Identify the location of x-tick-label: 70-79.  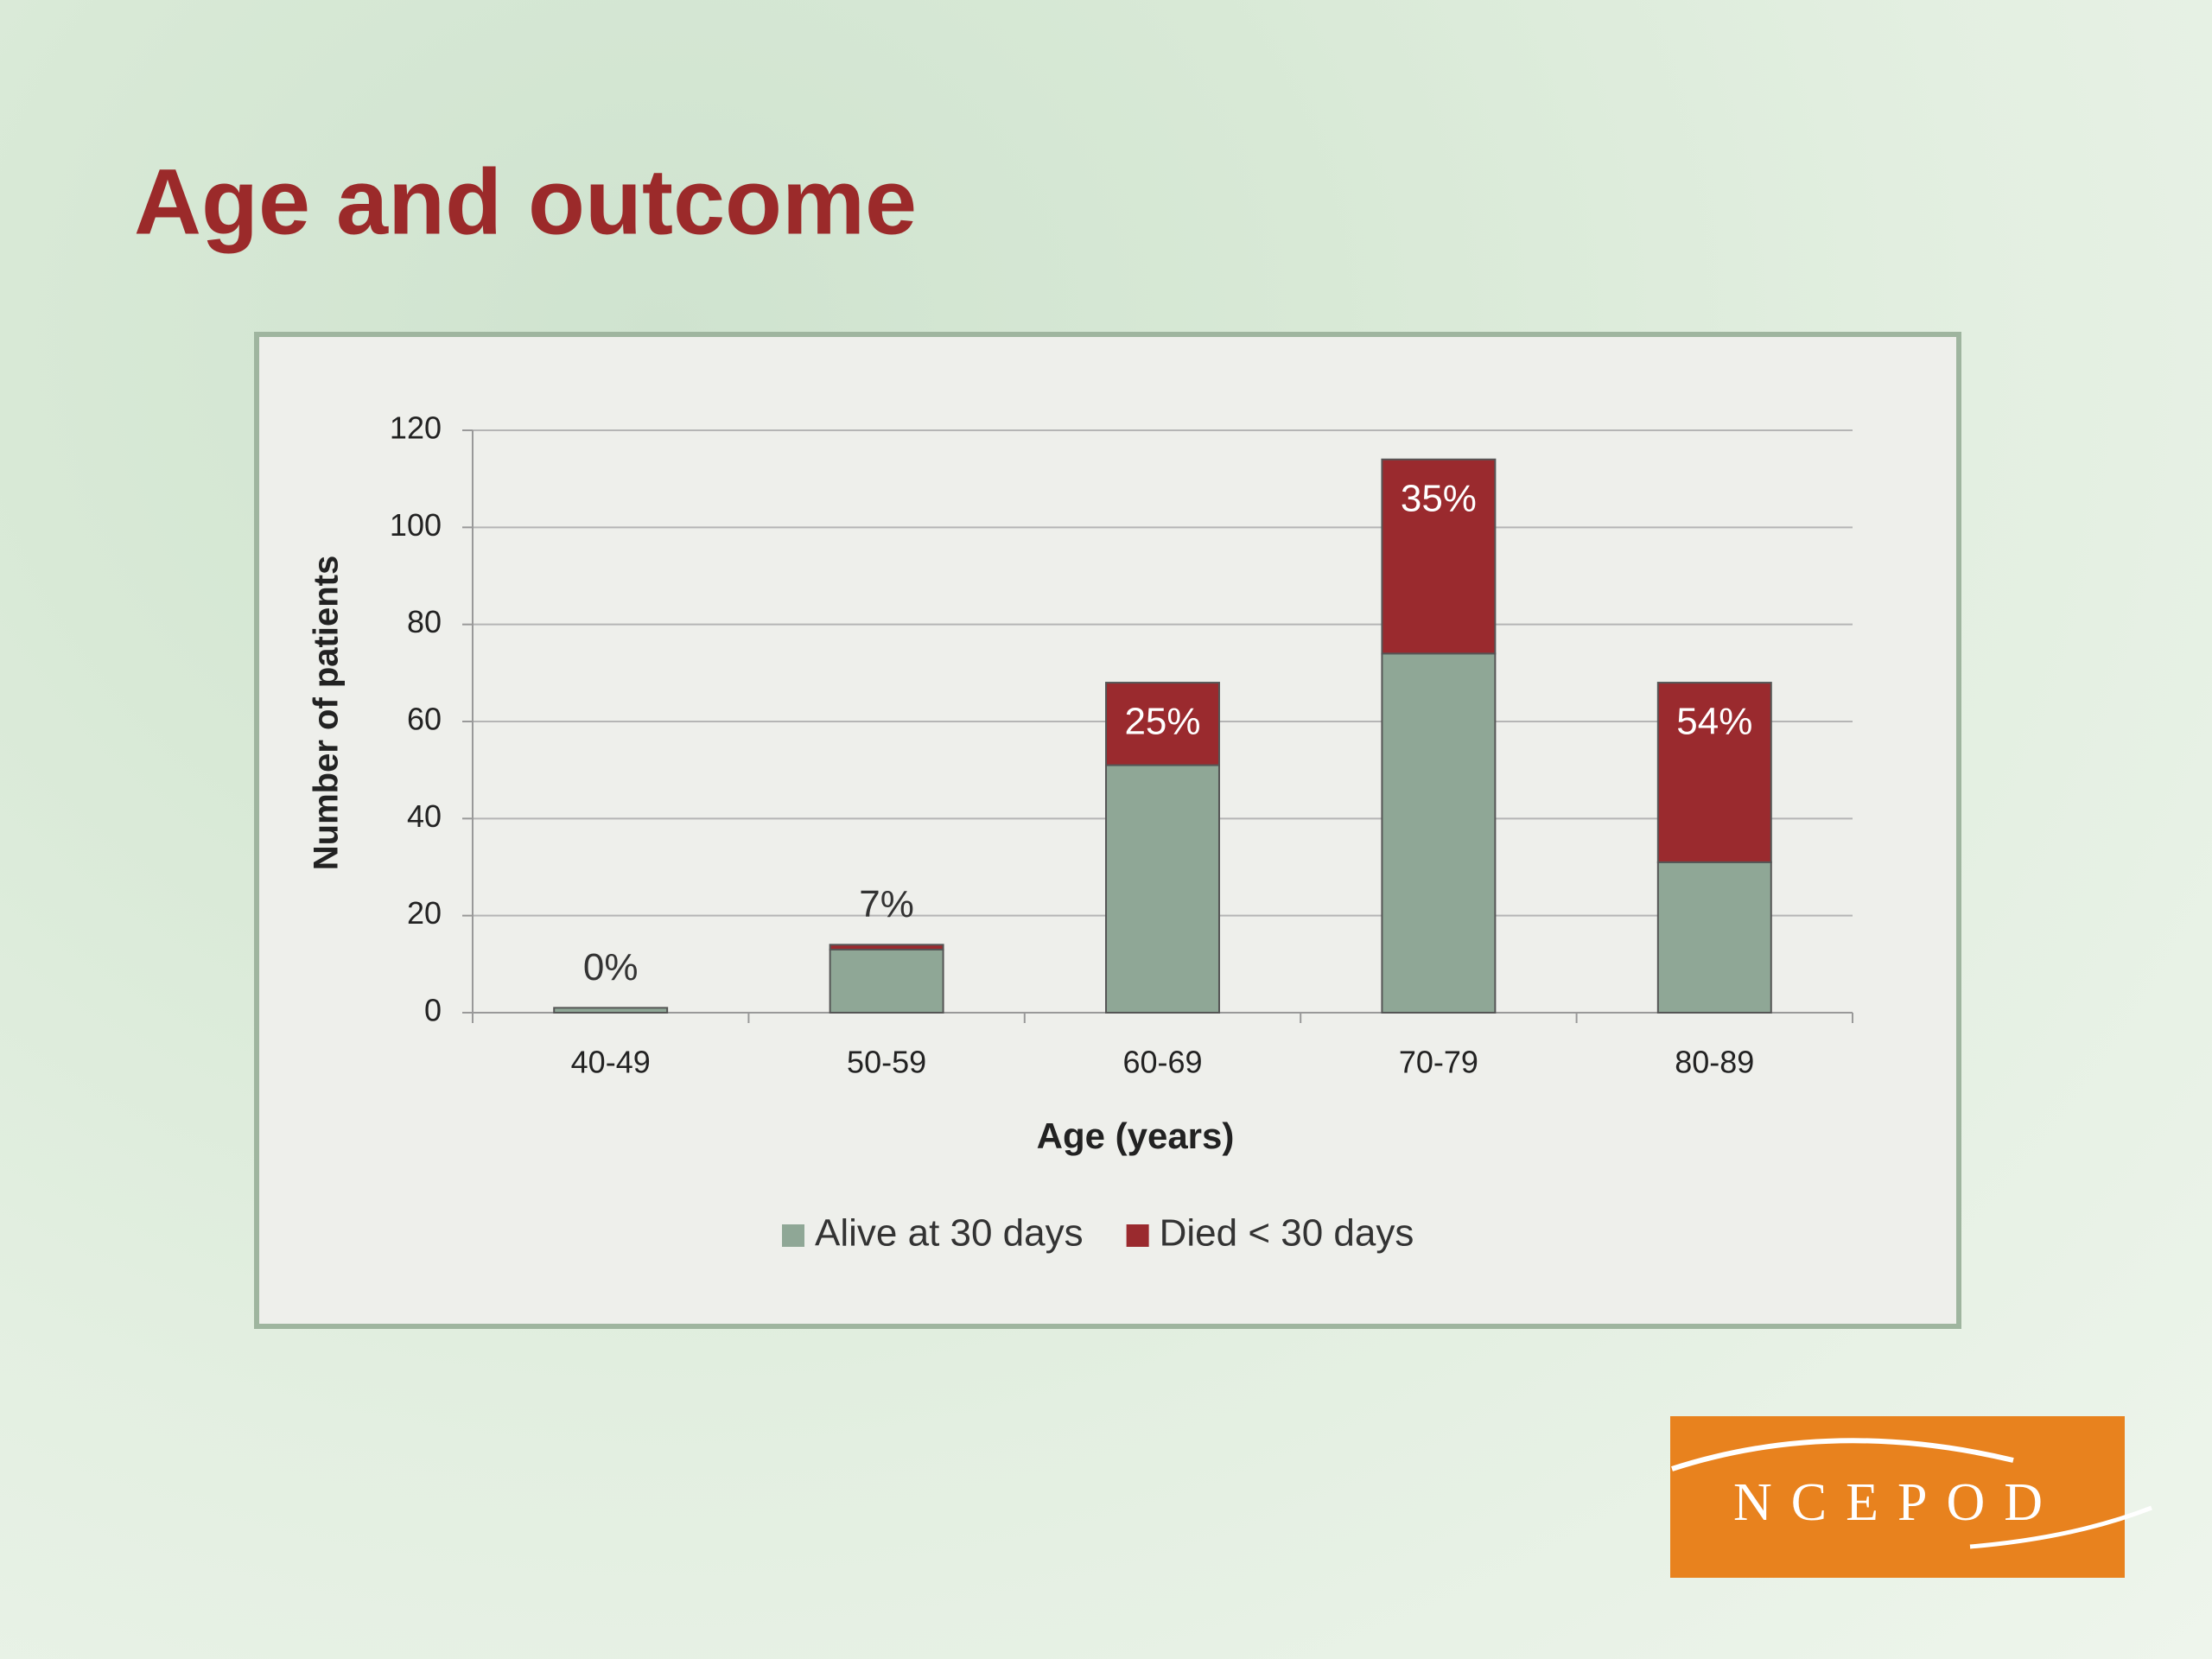
(1438, 1062).